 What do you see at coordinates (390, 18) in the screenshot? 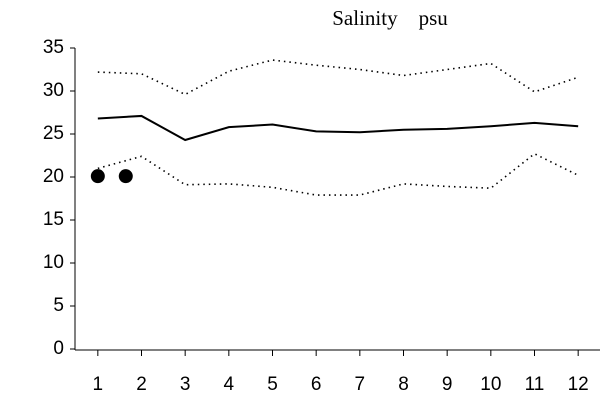
I see `chart-title: Salinity psu` at bounding box center [390, 18].